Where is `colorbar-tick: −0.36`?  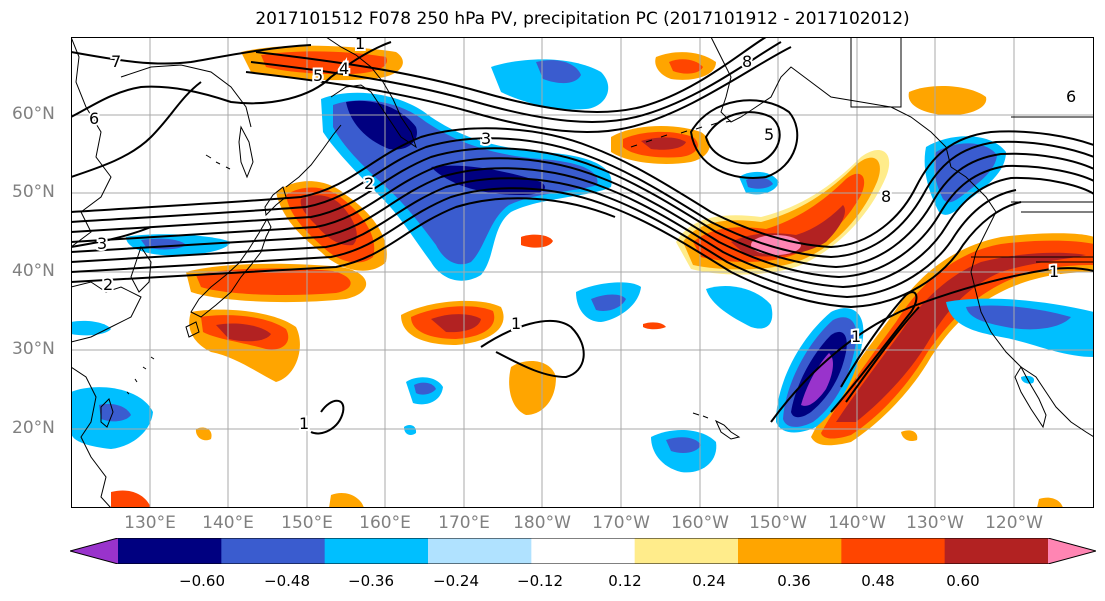
colorbar-tick: −0.36 is located at coordinates (371, 581).